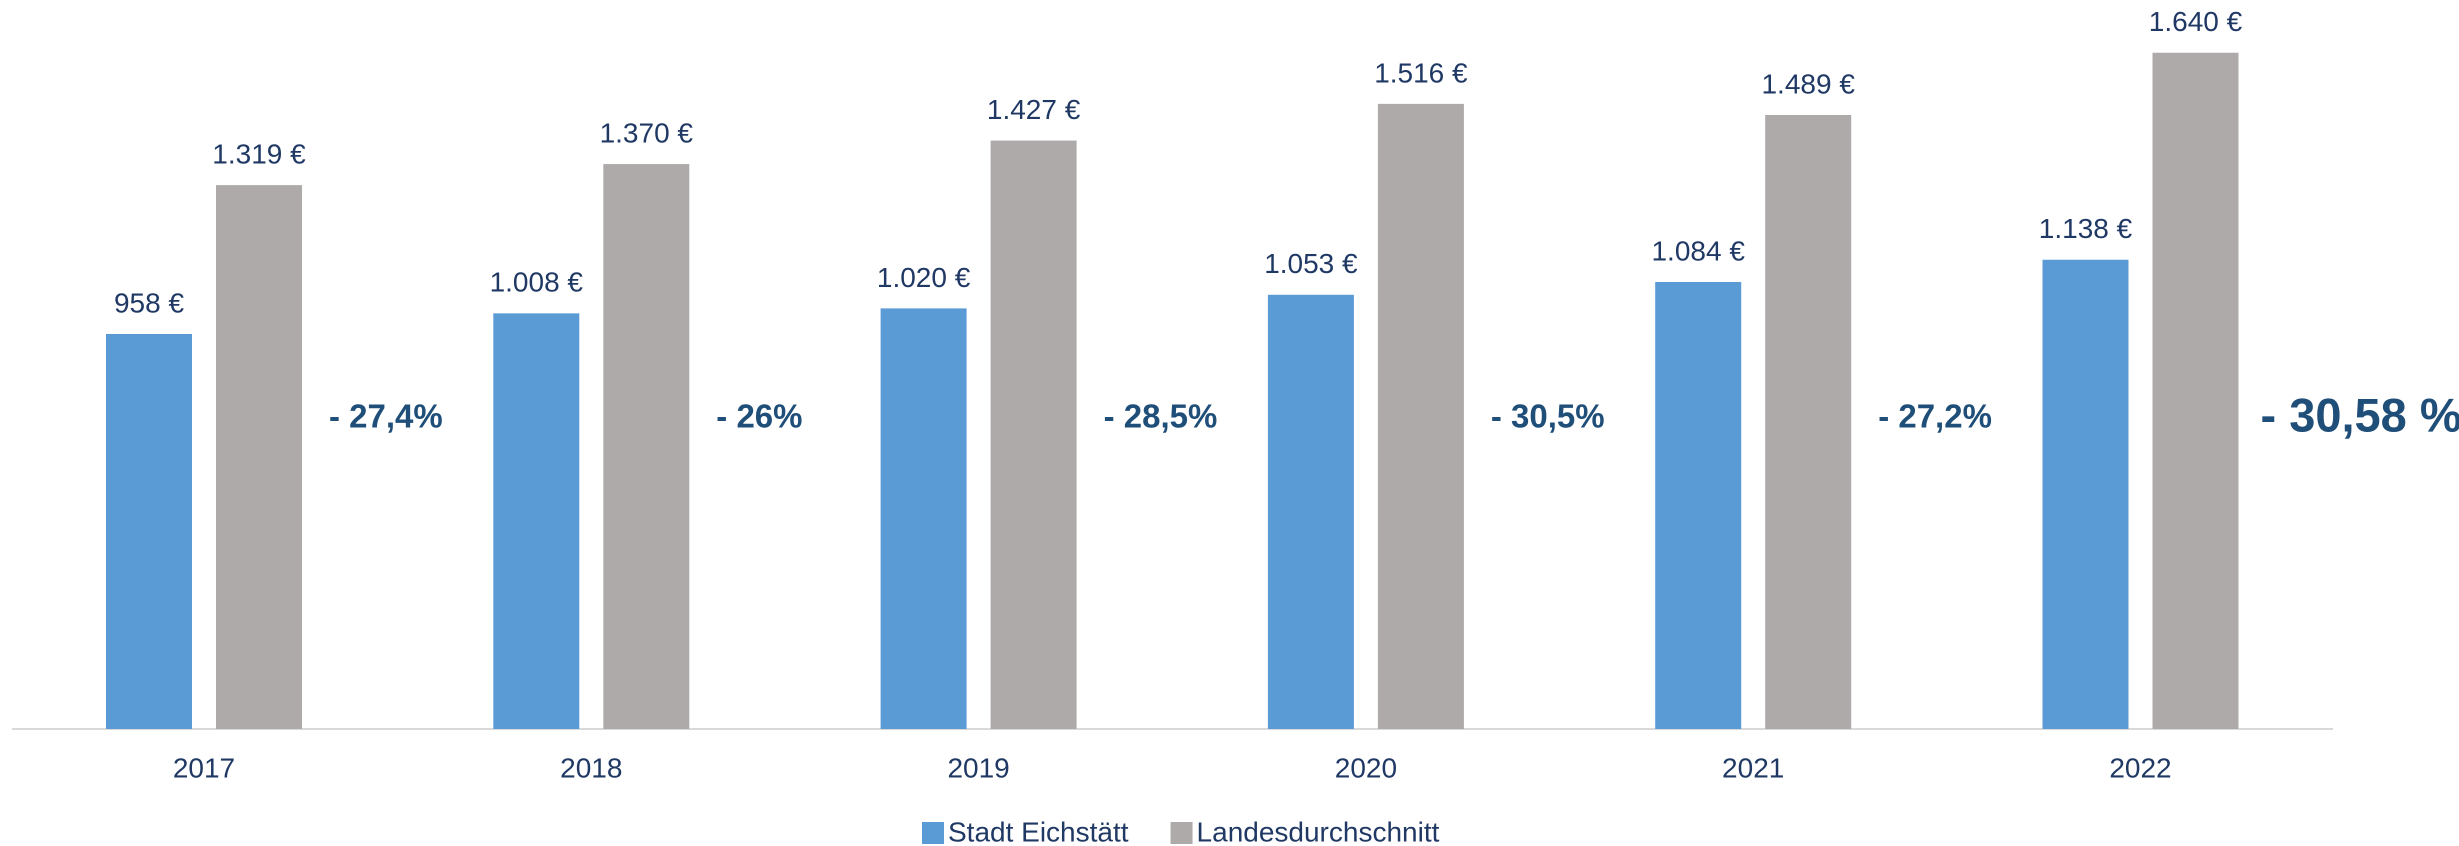 The image size is (2459, 846). Describe the element at coordinates (1808, 83) in the screenshot. I see `value-label: 1.489 €` at that location.